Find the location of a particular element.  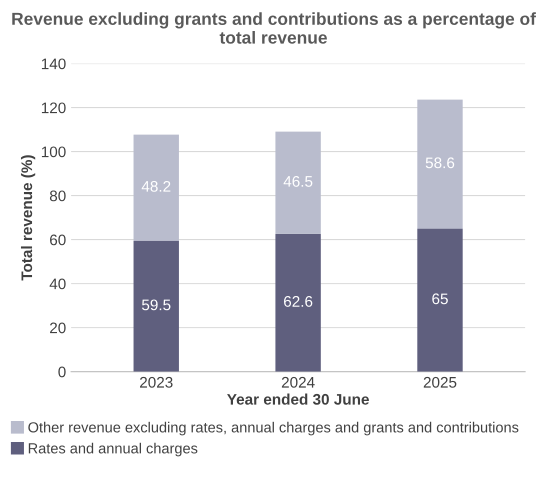

x-axis-title: Year ended 30 June is located at coordinates (298, 399).